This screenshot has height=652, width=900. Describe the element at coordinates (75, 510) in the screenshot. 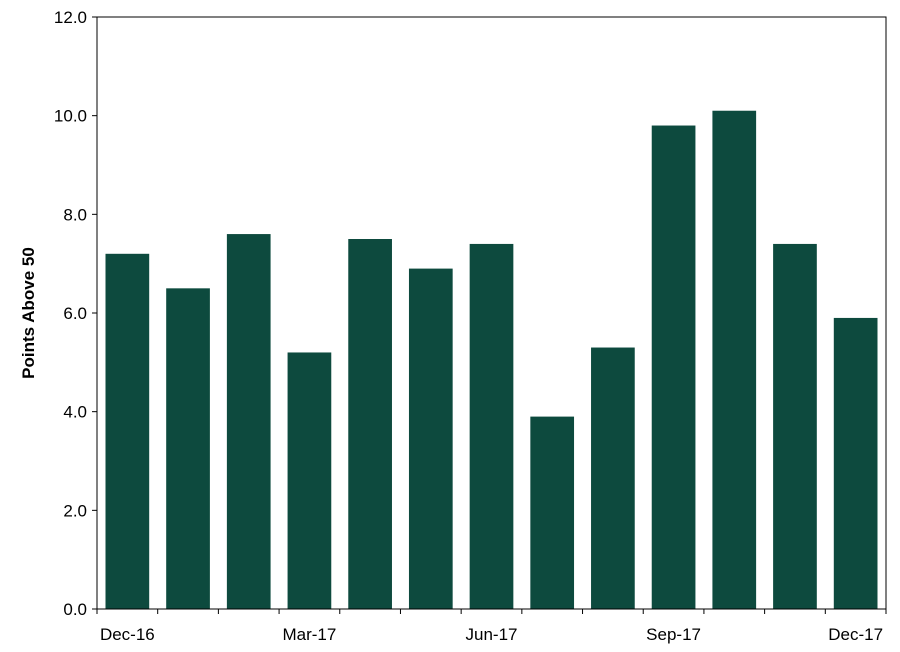

I see `y-tick-label: 2.0` at that location.